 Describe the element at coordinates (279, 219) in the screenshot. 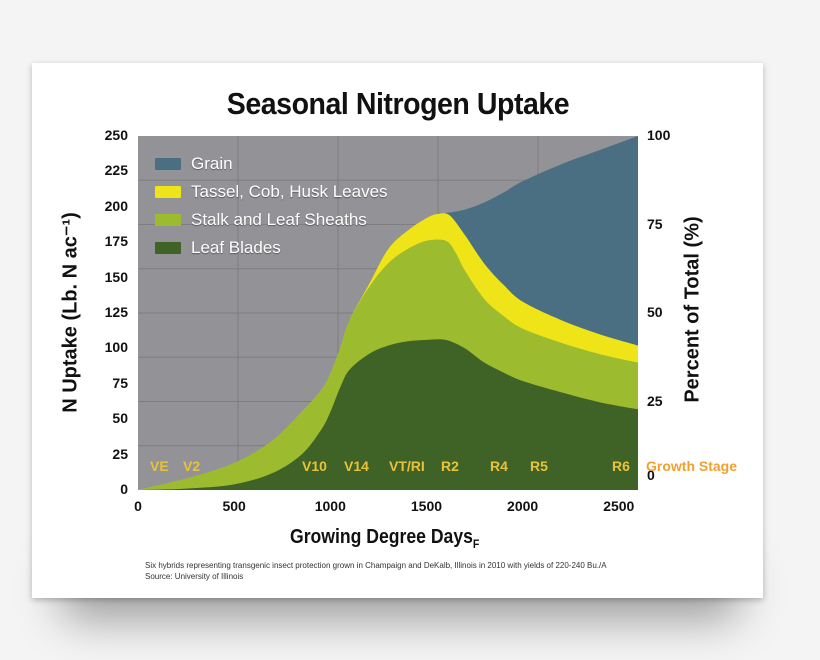

I see `legend-label: Stalk and Leaf Sheaths` at that location.